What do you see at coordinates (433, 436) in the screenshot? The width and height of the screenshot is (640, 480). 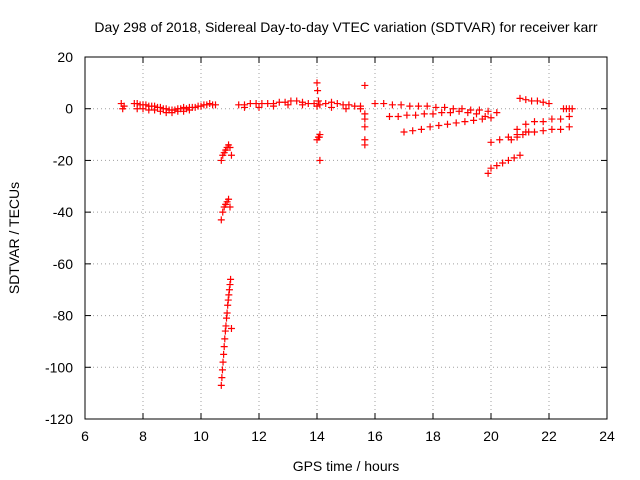 I see `x-tick-label: 18` at bounding box center [433, 436].